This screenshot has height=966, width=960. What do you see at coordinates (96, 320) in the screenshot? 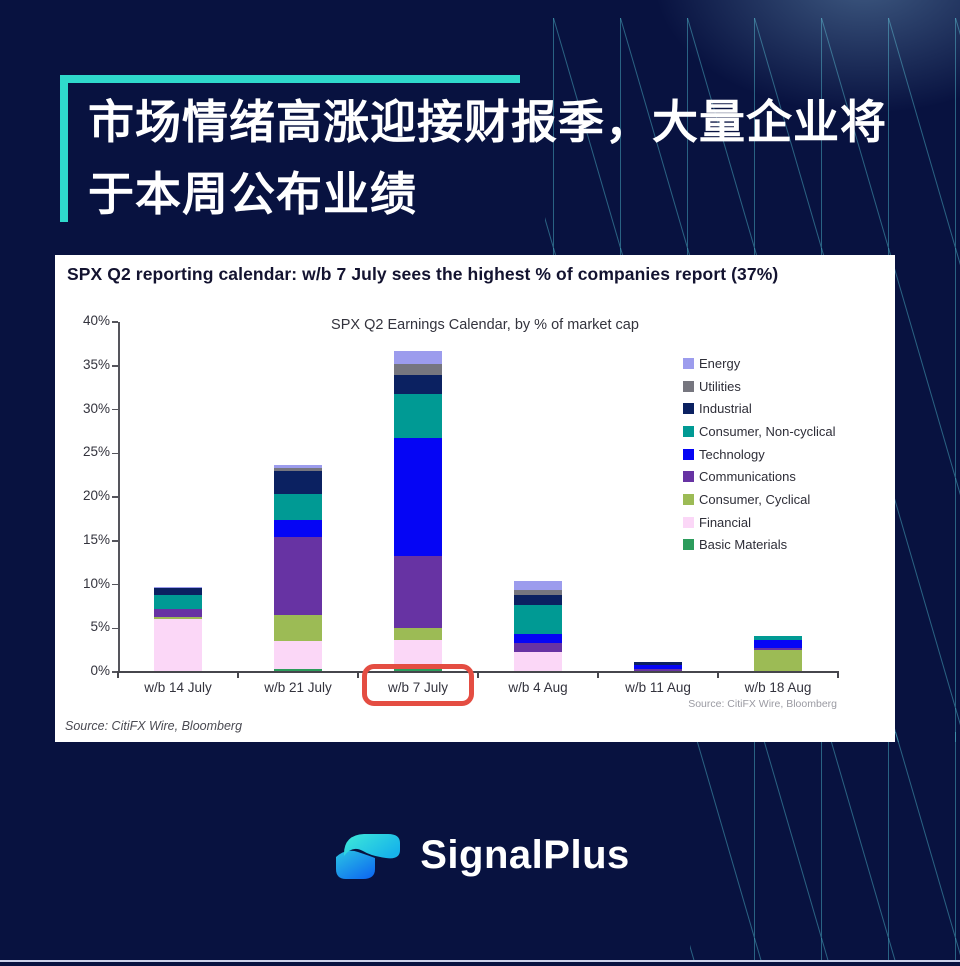
I see `y-tick-label: 40%` at bounding box center [96, 320].